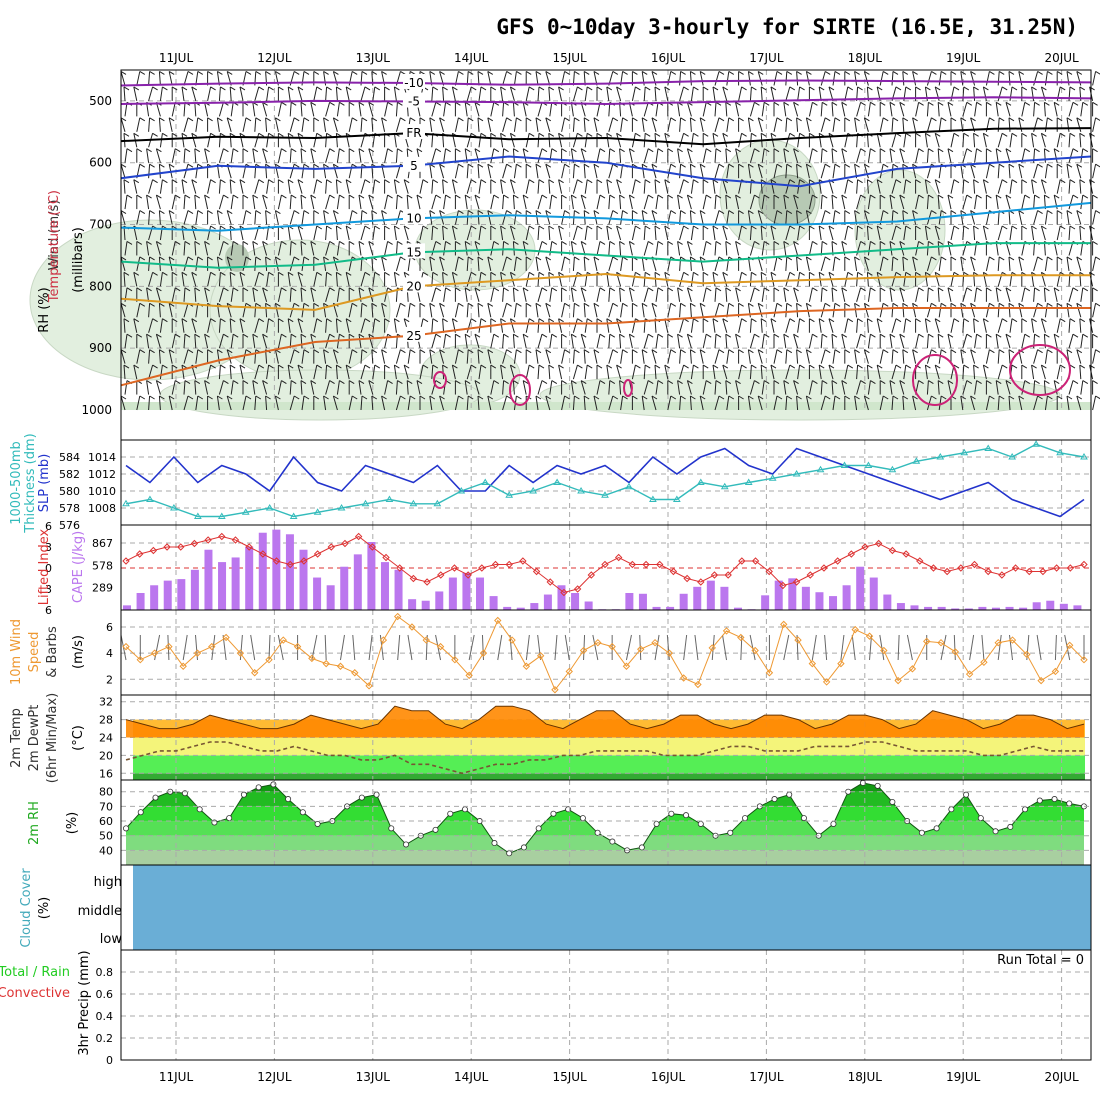  What do you see at coordinates (176, 58) in the screenshot?
I see `date-tick-label-top: 11JUL` at bounding box center [176, 58].